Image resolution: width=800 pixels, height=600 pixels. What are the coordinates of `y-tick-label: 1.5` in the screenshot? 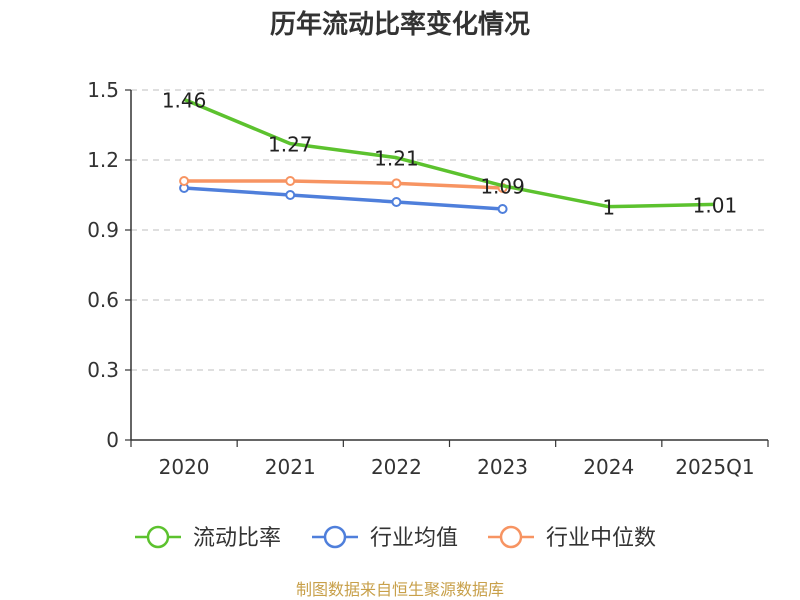 It's located at (103, 90).